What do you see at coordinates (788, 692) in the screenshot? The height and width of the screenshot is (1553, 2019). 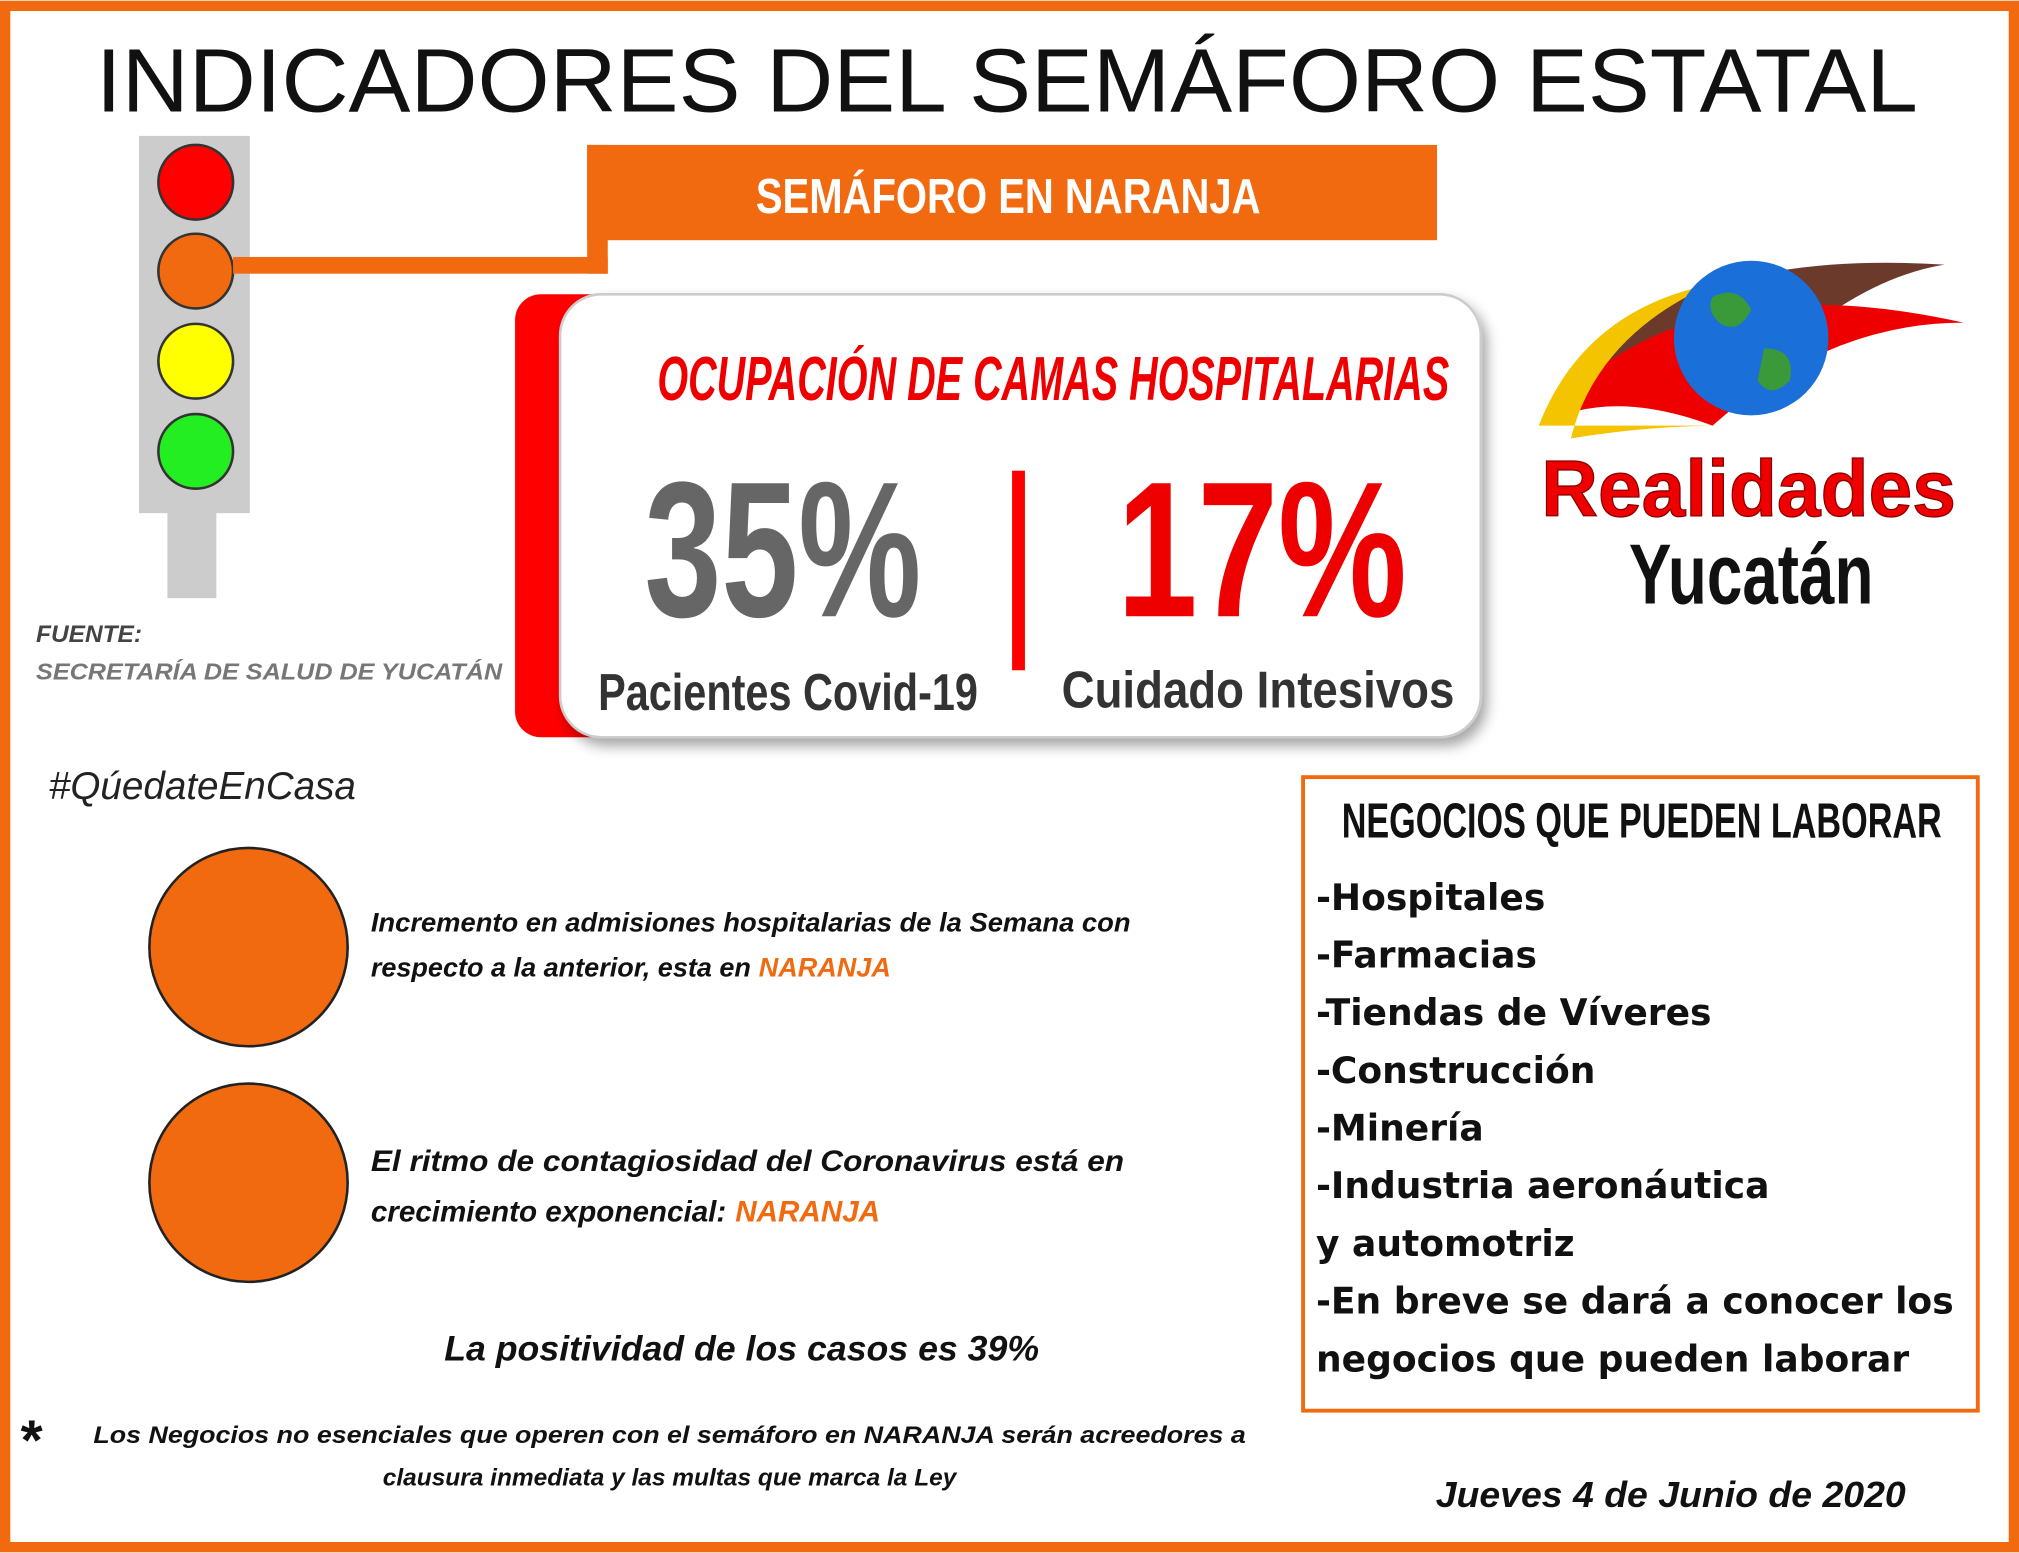 I see `stat-label: Pacientes Covid-19` at bounding box center [788, 692].